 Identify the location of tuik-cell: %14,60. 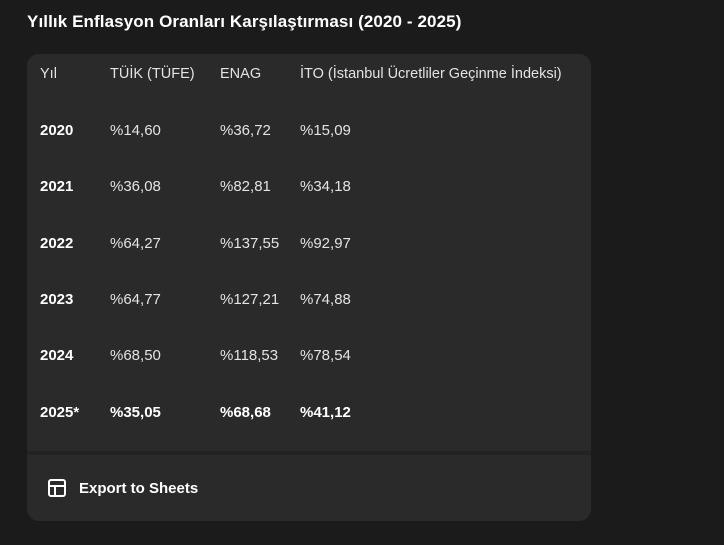
(135, 130).